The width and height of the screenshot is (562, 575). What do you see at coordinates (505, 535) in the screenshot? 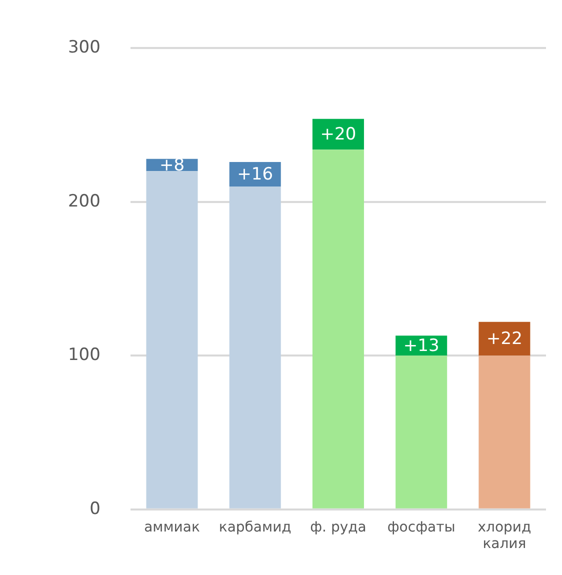
I see `x-tick-label: хлорид калия` at bounding box center [505, 535].